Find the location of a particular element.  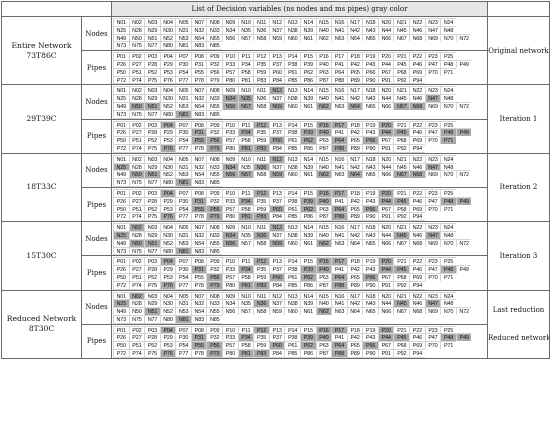

node-cell: N75 is located at coordinates (137, 319).